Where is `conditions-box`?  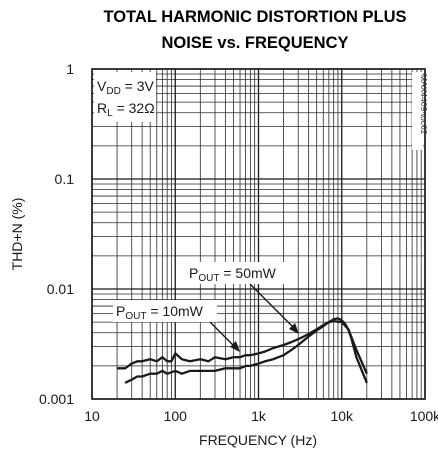
conditions-box is located at coordinates (125, 97).